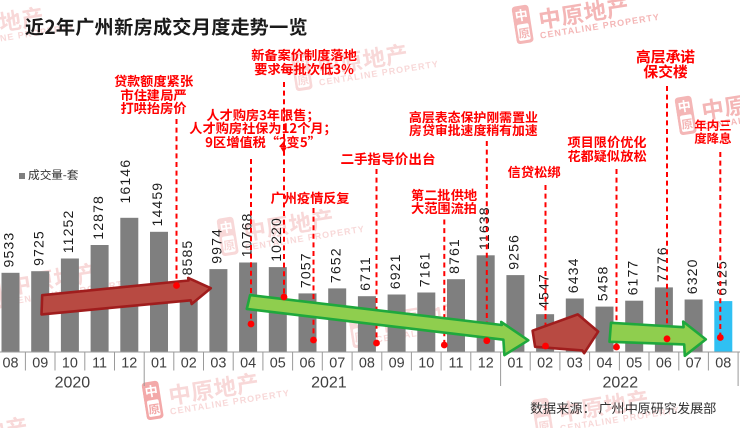 The width and height of the screenshot is (740, 428). I want to click on svg-text: 9256, so click(514, 252).